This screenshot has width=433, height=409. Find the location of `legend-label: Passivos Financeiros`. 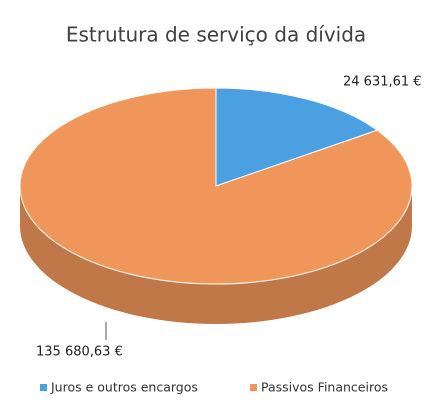

legend-label: Passivos Financeiros is located at coordinates (324, 387).